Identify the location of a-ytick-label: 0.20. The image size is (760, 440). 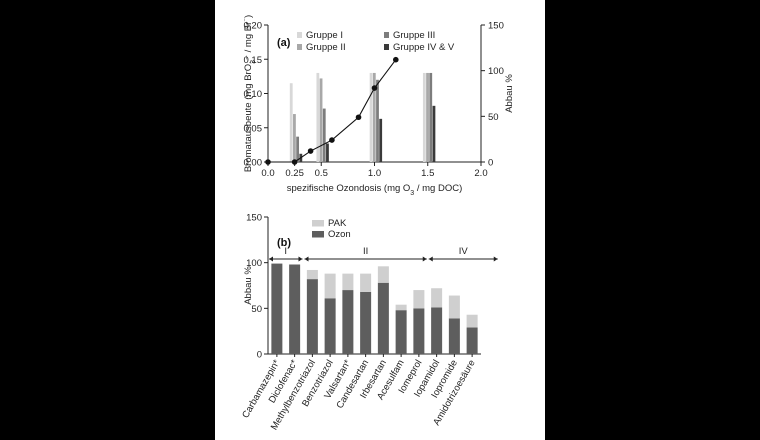
(253, 26).